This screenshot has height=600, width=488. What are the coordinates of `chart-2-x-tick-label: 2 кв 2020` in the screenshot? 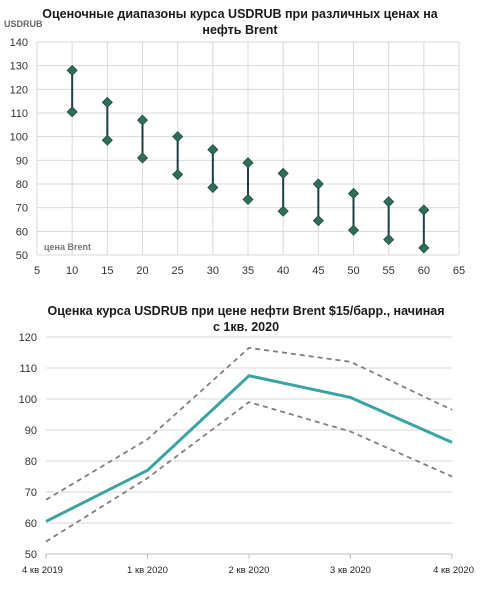 It's located at (249, 570).